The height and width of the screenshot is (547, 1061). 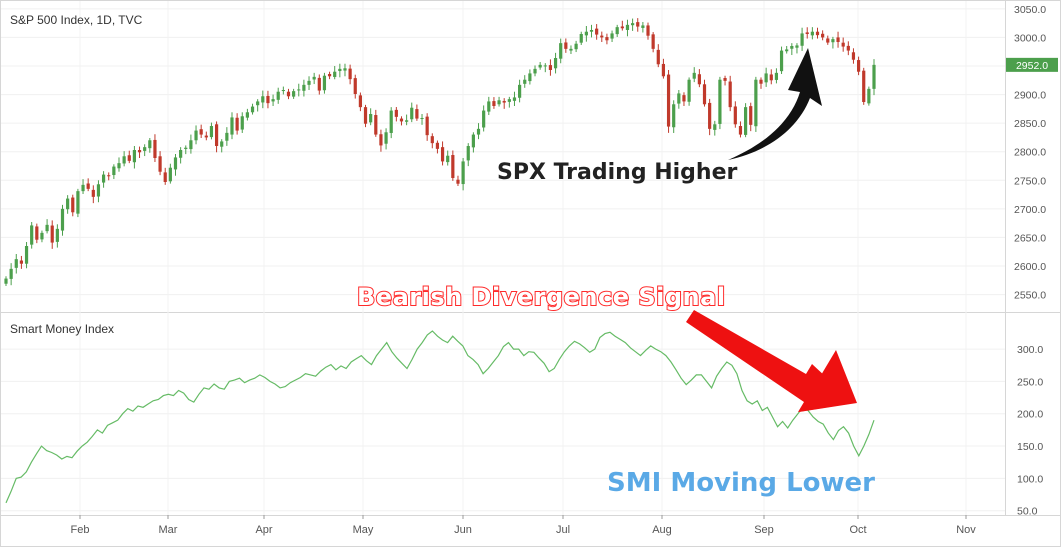 What do you see at coordinates (1030, 153) in the screenshot?
I see `price-tick-label: 2800.0` at bounding box center [1030, 153].